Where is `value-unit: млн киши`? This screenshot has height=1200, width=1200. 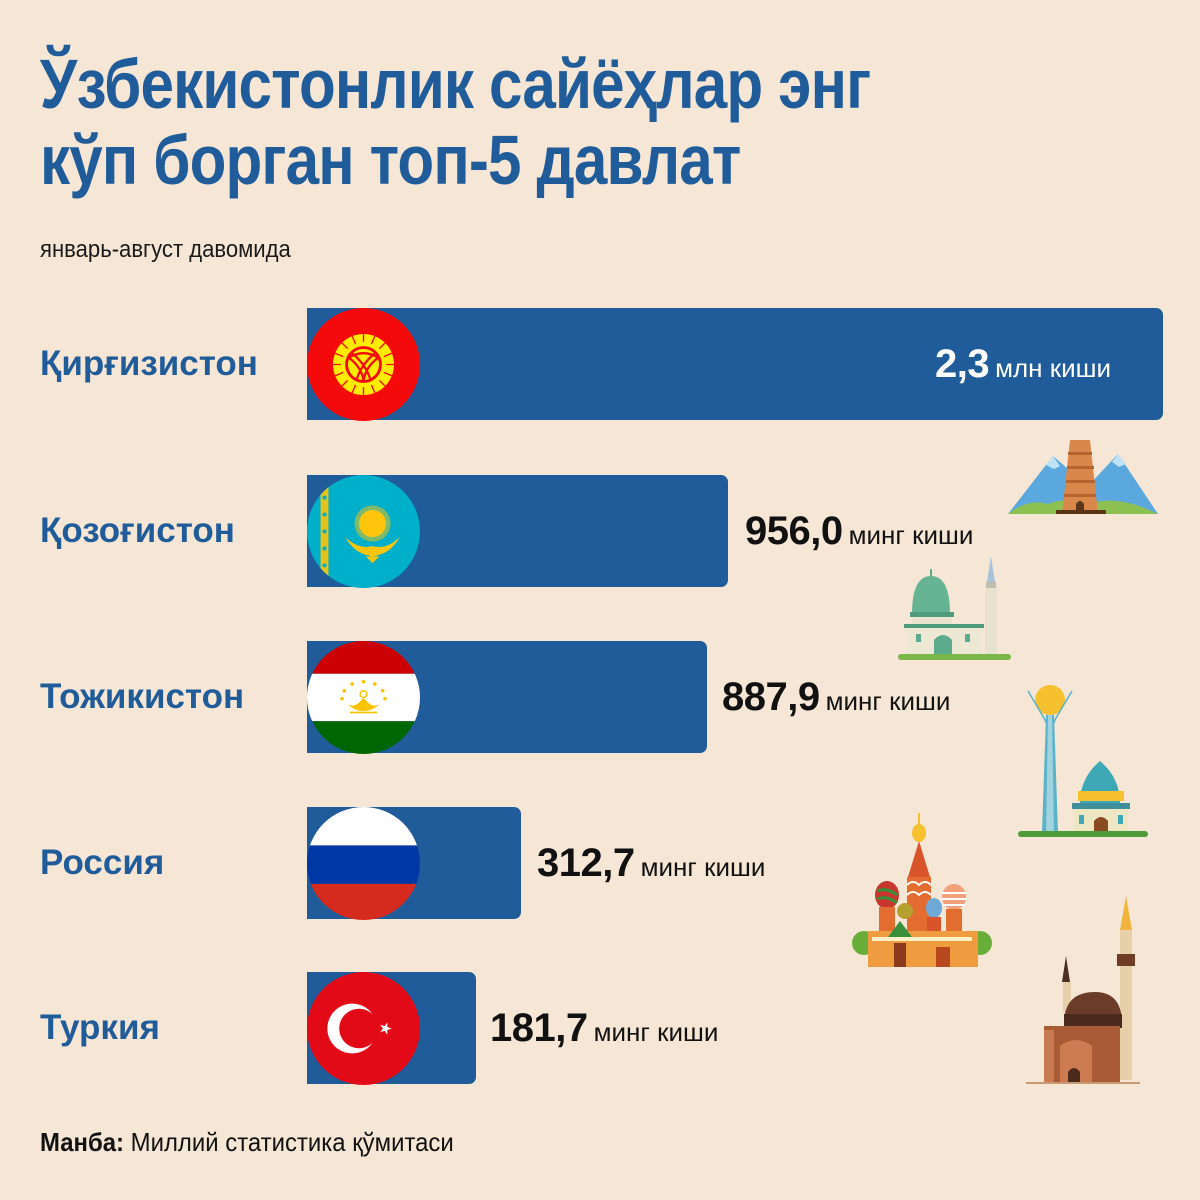 value-unit: млн киши is located at coordinates (1053, 368).